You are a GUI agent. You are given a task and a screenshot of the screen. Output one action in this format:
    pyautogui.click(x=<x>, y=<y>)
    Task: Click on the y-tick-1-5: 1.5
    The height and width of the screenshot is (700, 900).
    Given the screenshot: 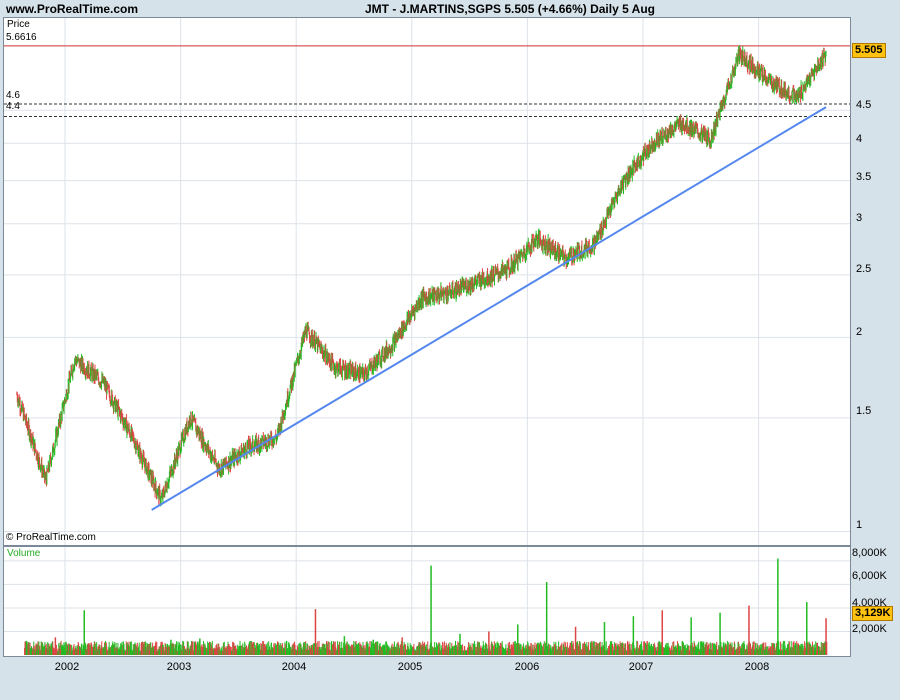 What is the action you would take?
    pyautogui.click(x=864, y=411)
    